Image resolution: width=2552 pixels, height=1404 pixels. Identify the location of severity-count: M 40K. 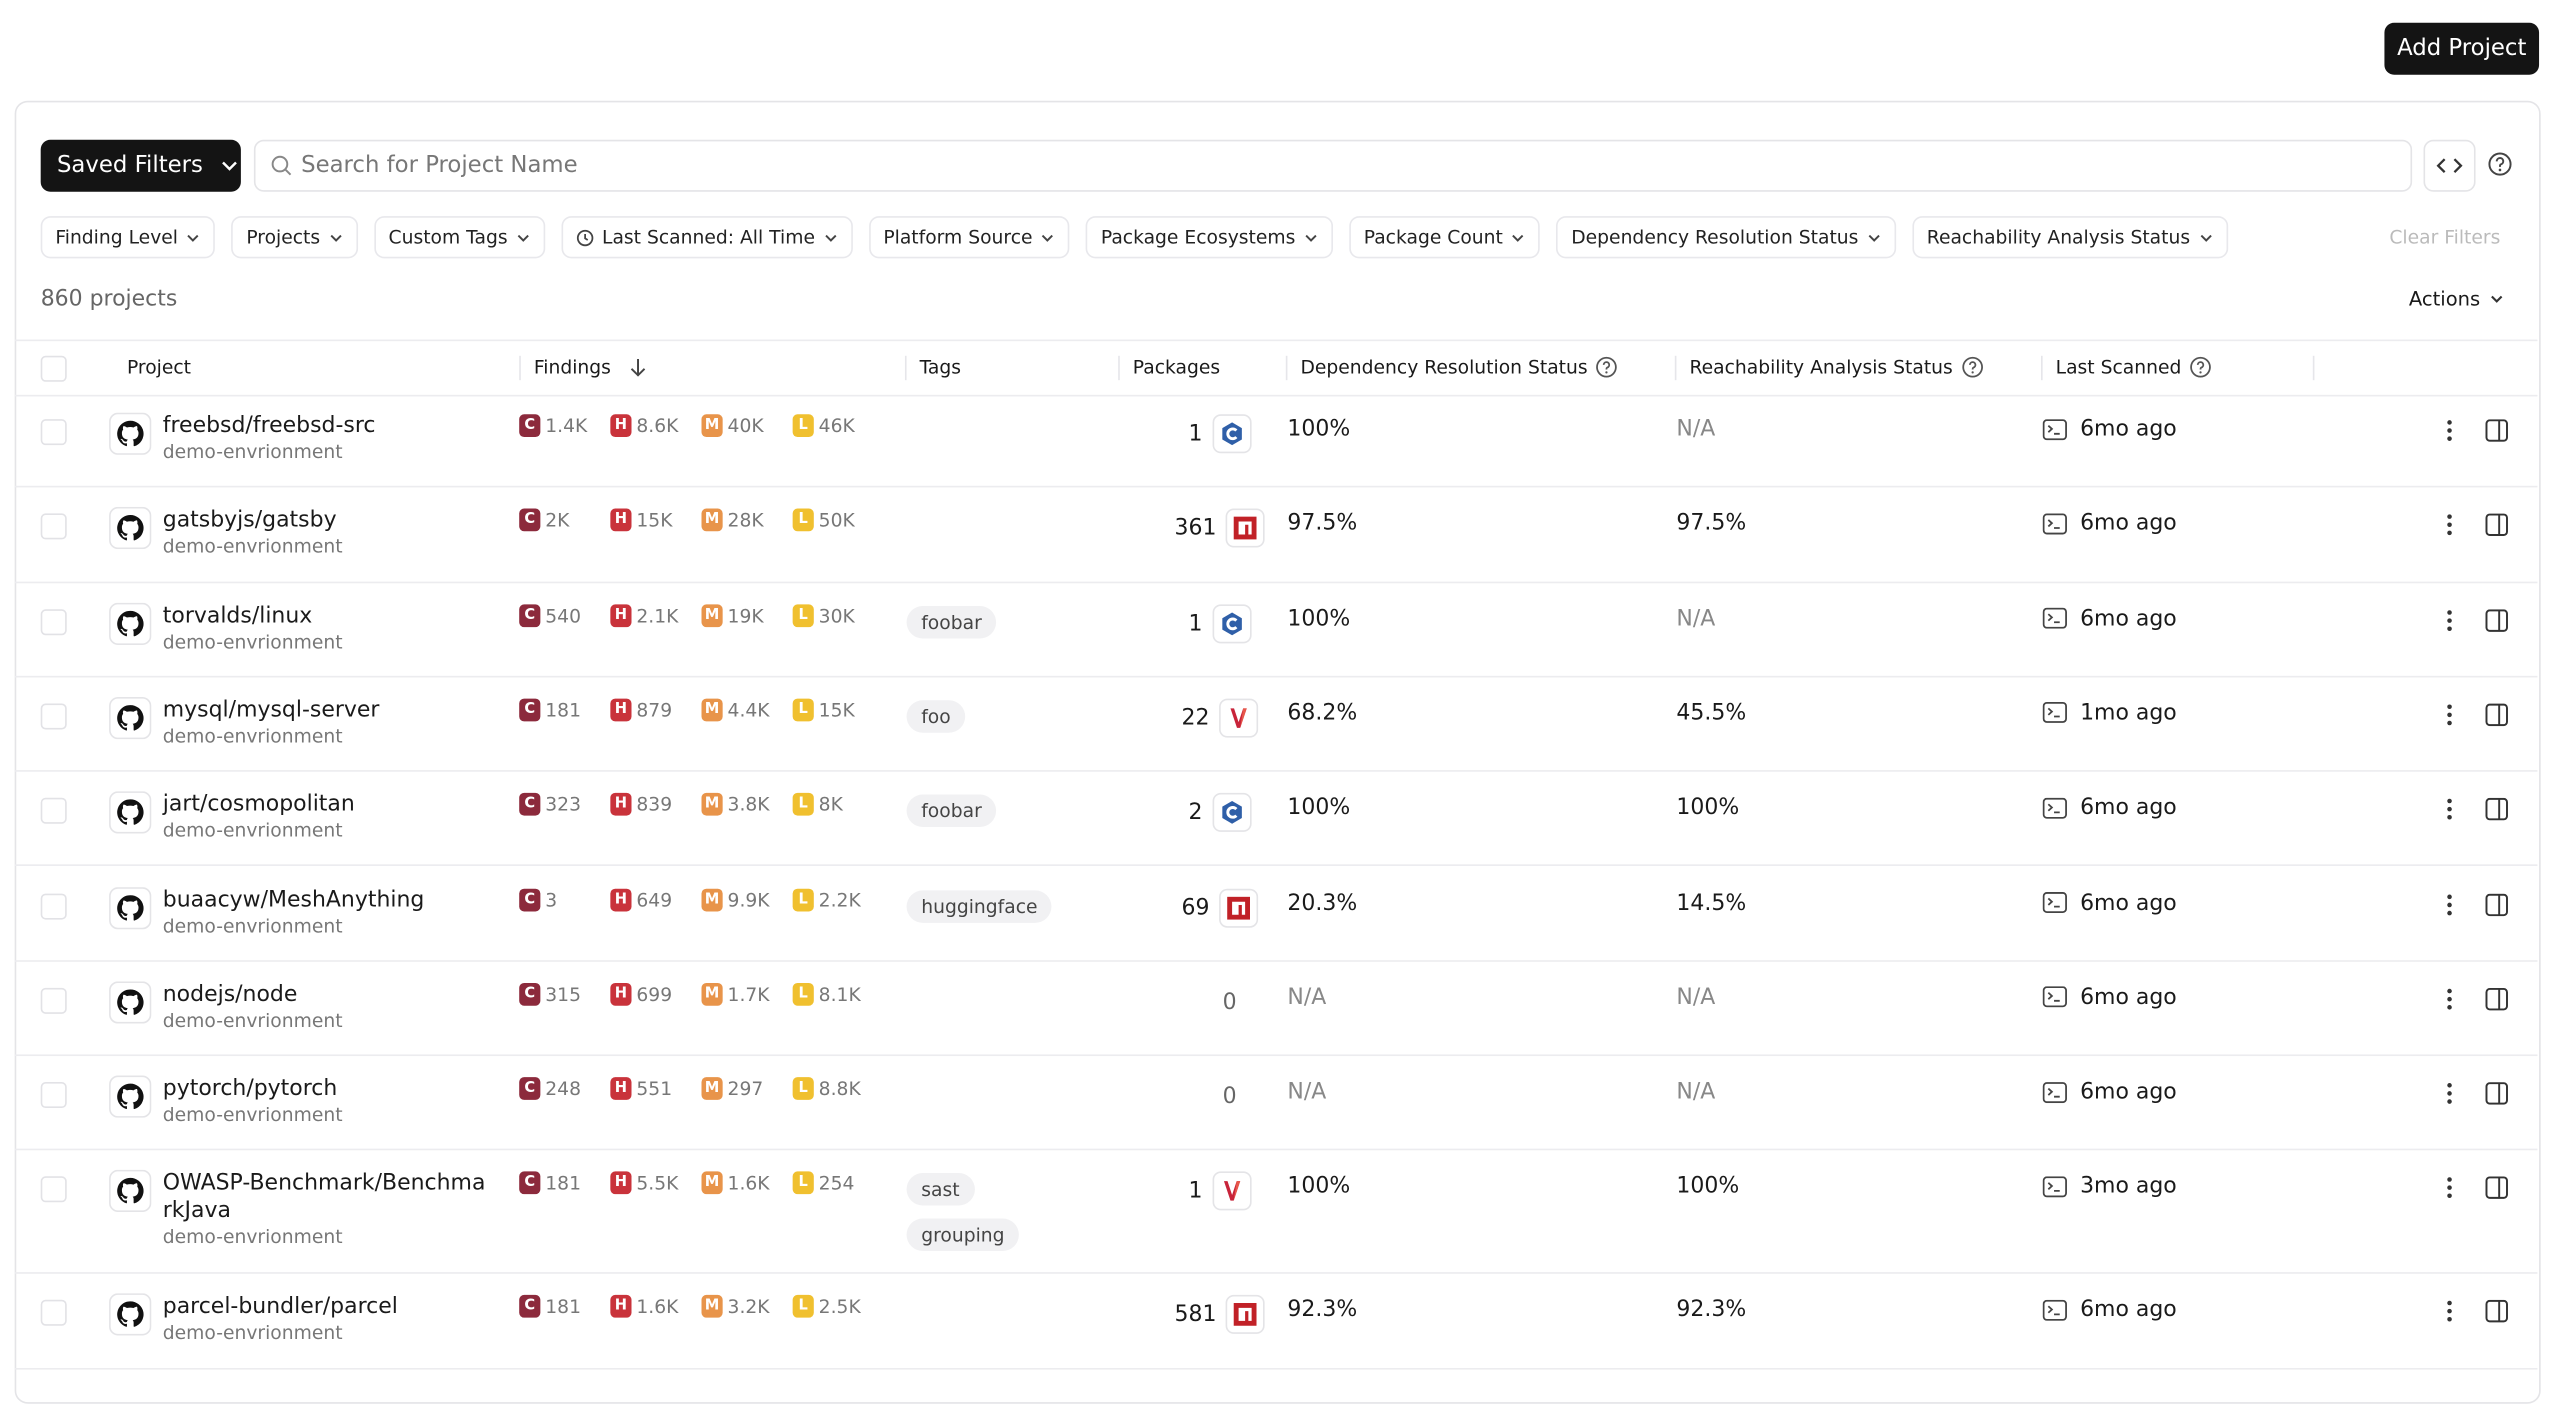
(746, 426).